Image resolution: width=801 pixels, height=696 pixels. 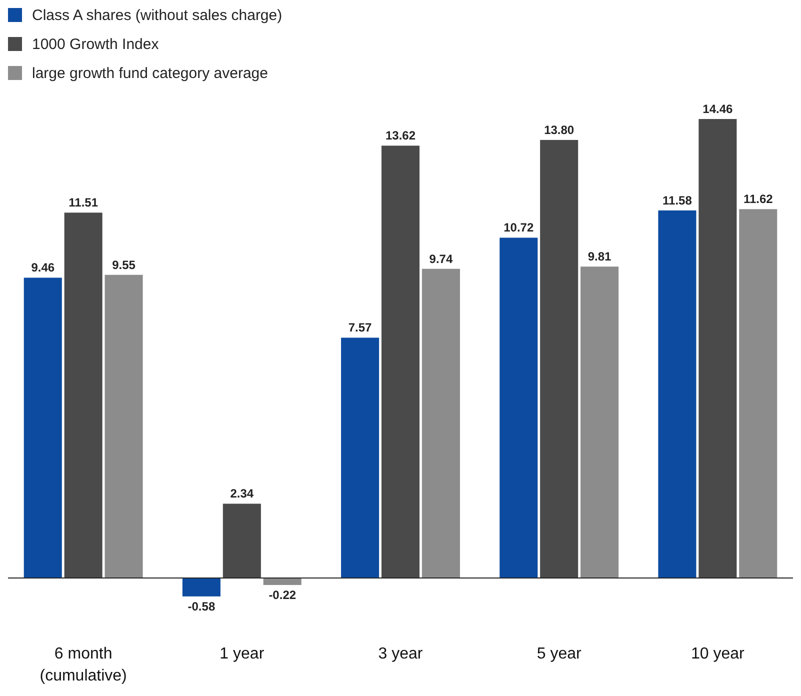 What do you see at coordinates (83, 203) in the screenshot?
I see `data-label: 11.51` at bounding box center [83, 203].